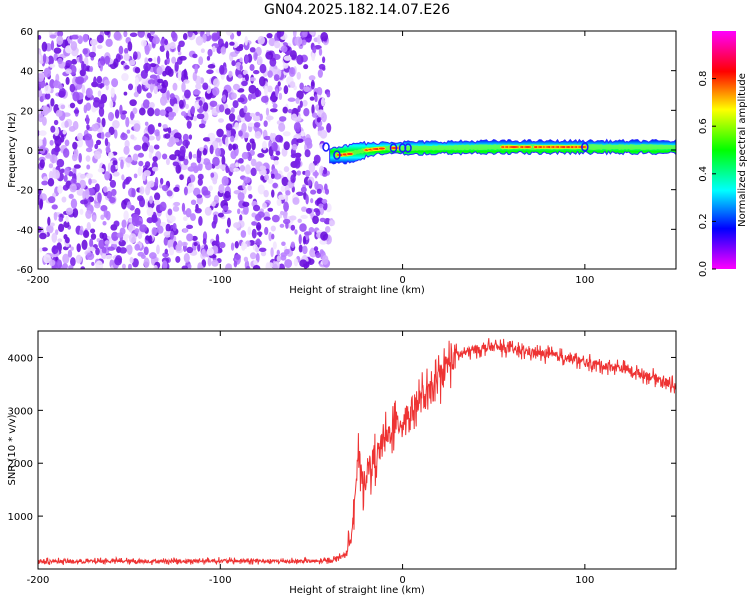  I want to click on peak-amplitude-mark, so click(514, 147).